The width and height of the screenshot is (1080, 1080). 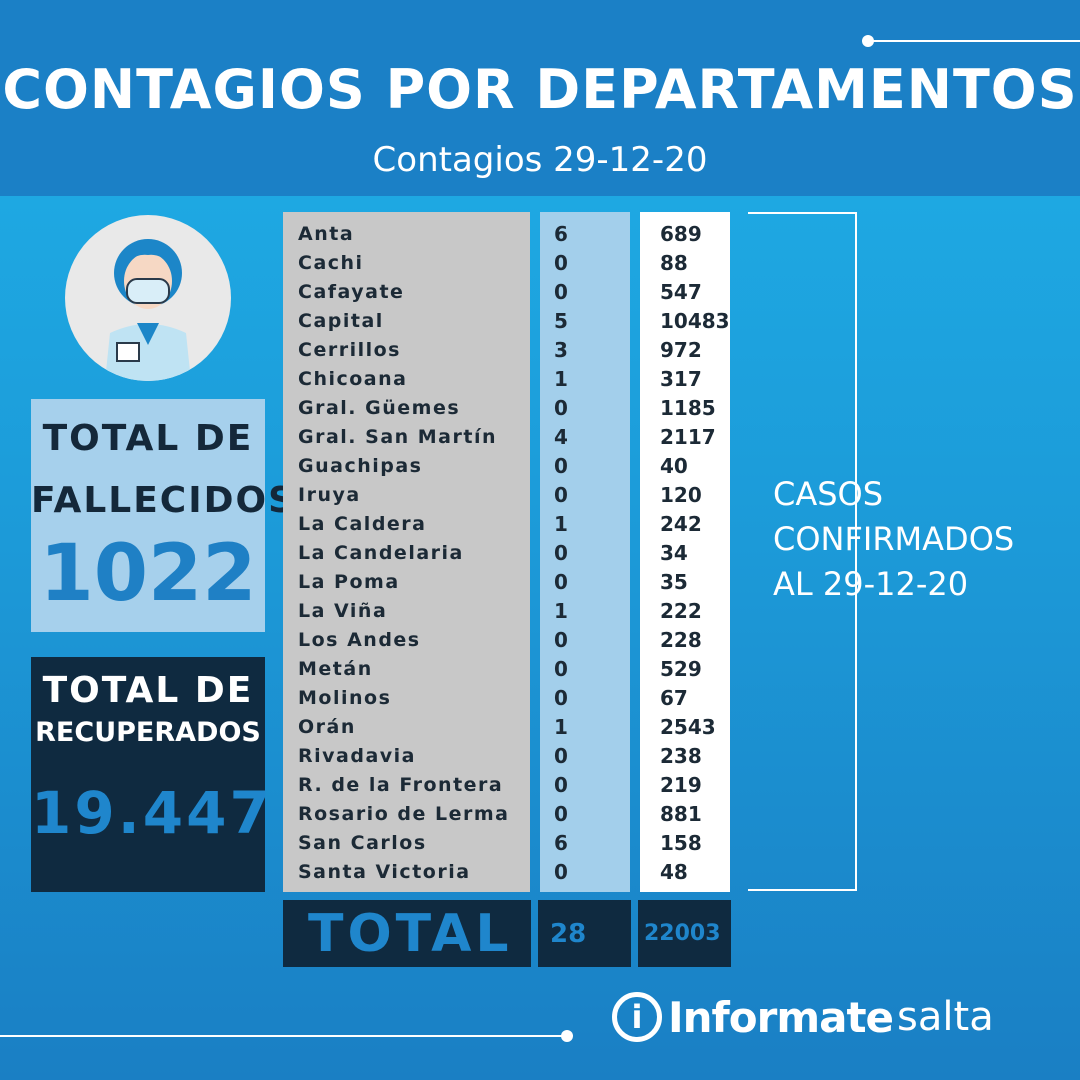 What do you see at coordinates (695, 321) in the screenshot?
I see `total-cases-value: 10483` at bounding box center [695, 321].